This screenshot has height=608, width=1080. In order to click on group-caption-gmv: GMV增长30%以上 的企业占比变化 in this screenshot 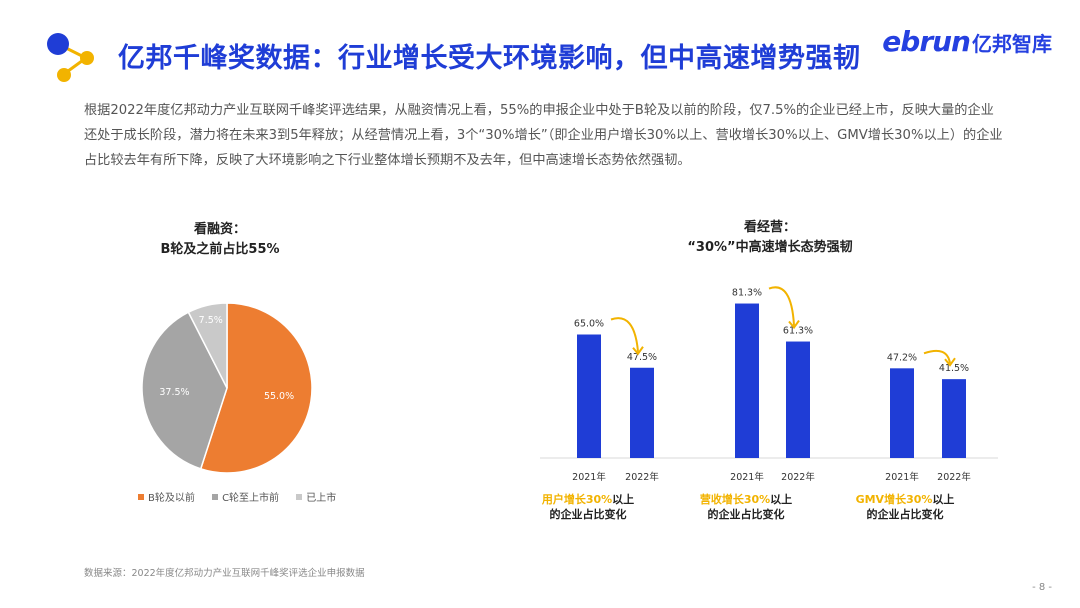, I will do `click(905, 507)`.